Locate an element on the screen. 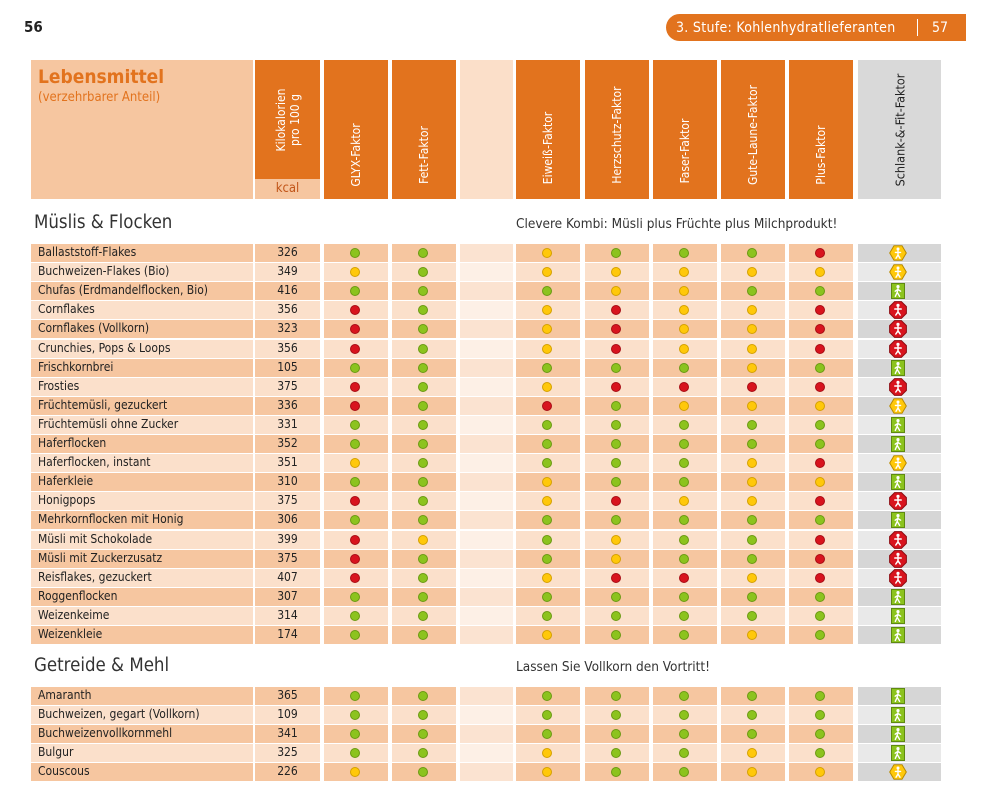  header-col-label: Herzschutz-Faktor is located at coordinates (617, 135).